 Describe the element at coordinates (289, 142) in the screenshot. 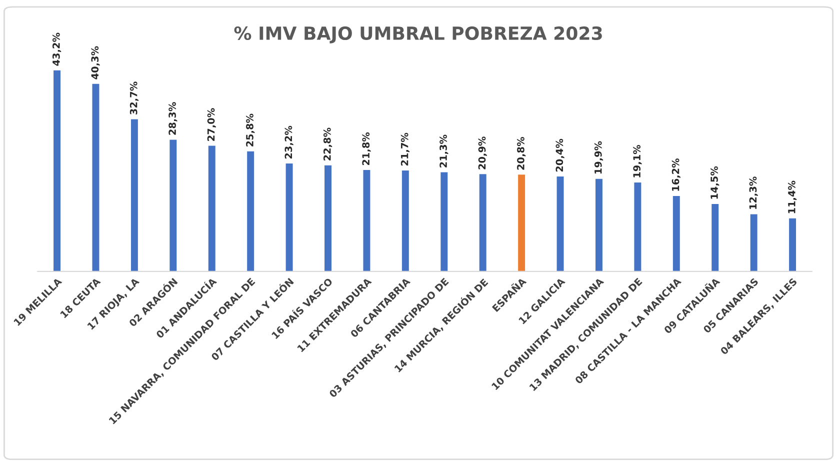

I see `data-label: 23,2%` at that location.